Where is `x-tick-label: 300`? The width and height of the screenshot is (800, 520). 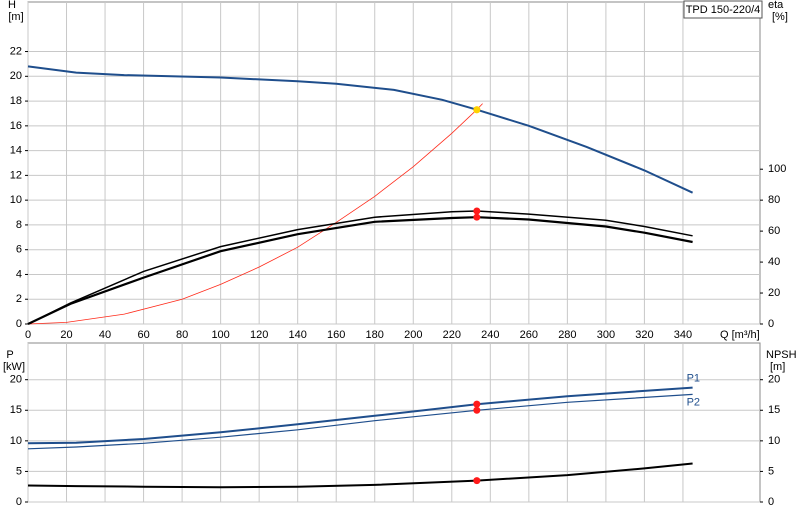
x-tick-label: 300 is located at coordinates (606, 335).